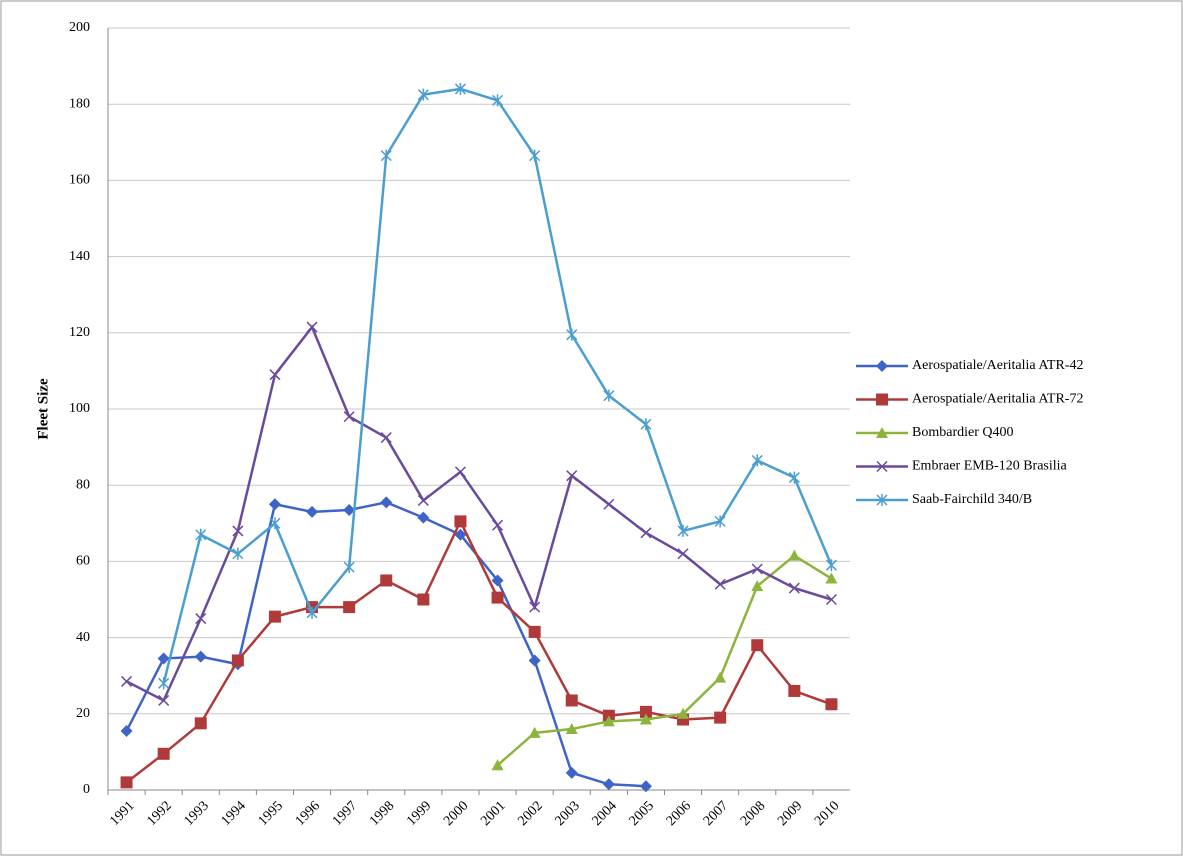  What do you see at coordinates (79, 332) in the screenshot?
I see `y-tick-label: 120` at bounding box center [79, 332].